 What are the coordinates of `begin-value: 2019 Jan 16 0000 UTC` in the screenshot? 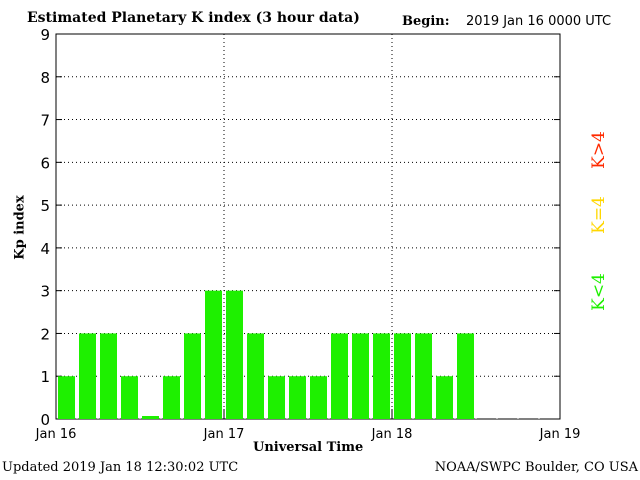 It's located at (539, 21).